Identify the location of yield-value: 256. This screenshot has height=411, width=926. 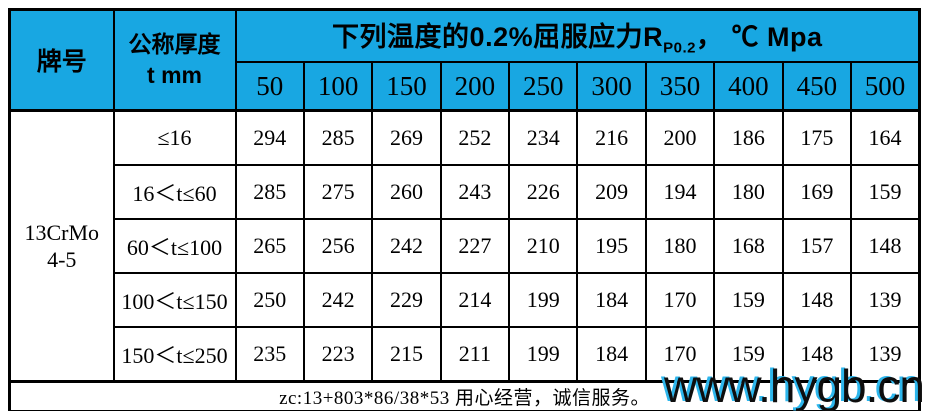
(338, 246).